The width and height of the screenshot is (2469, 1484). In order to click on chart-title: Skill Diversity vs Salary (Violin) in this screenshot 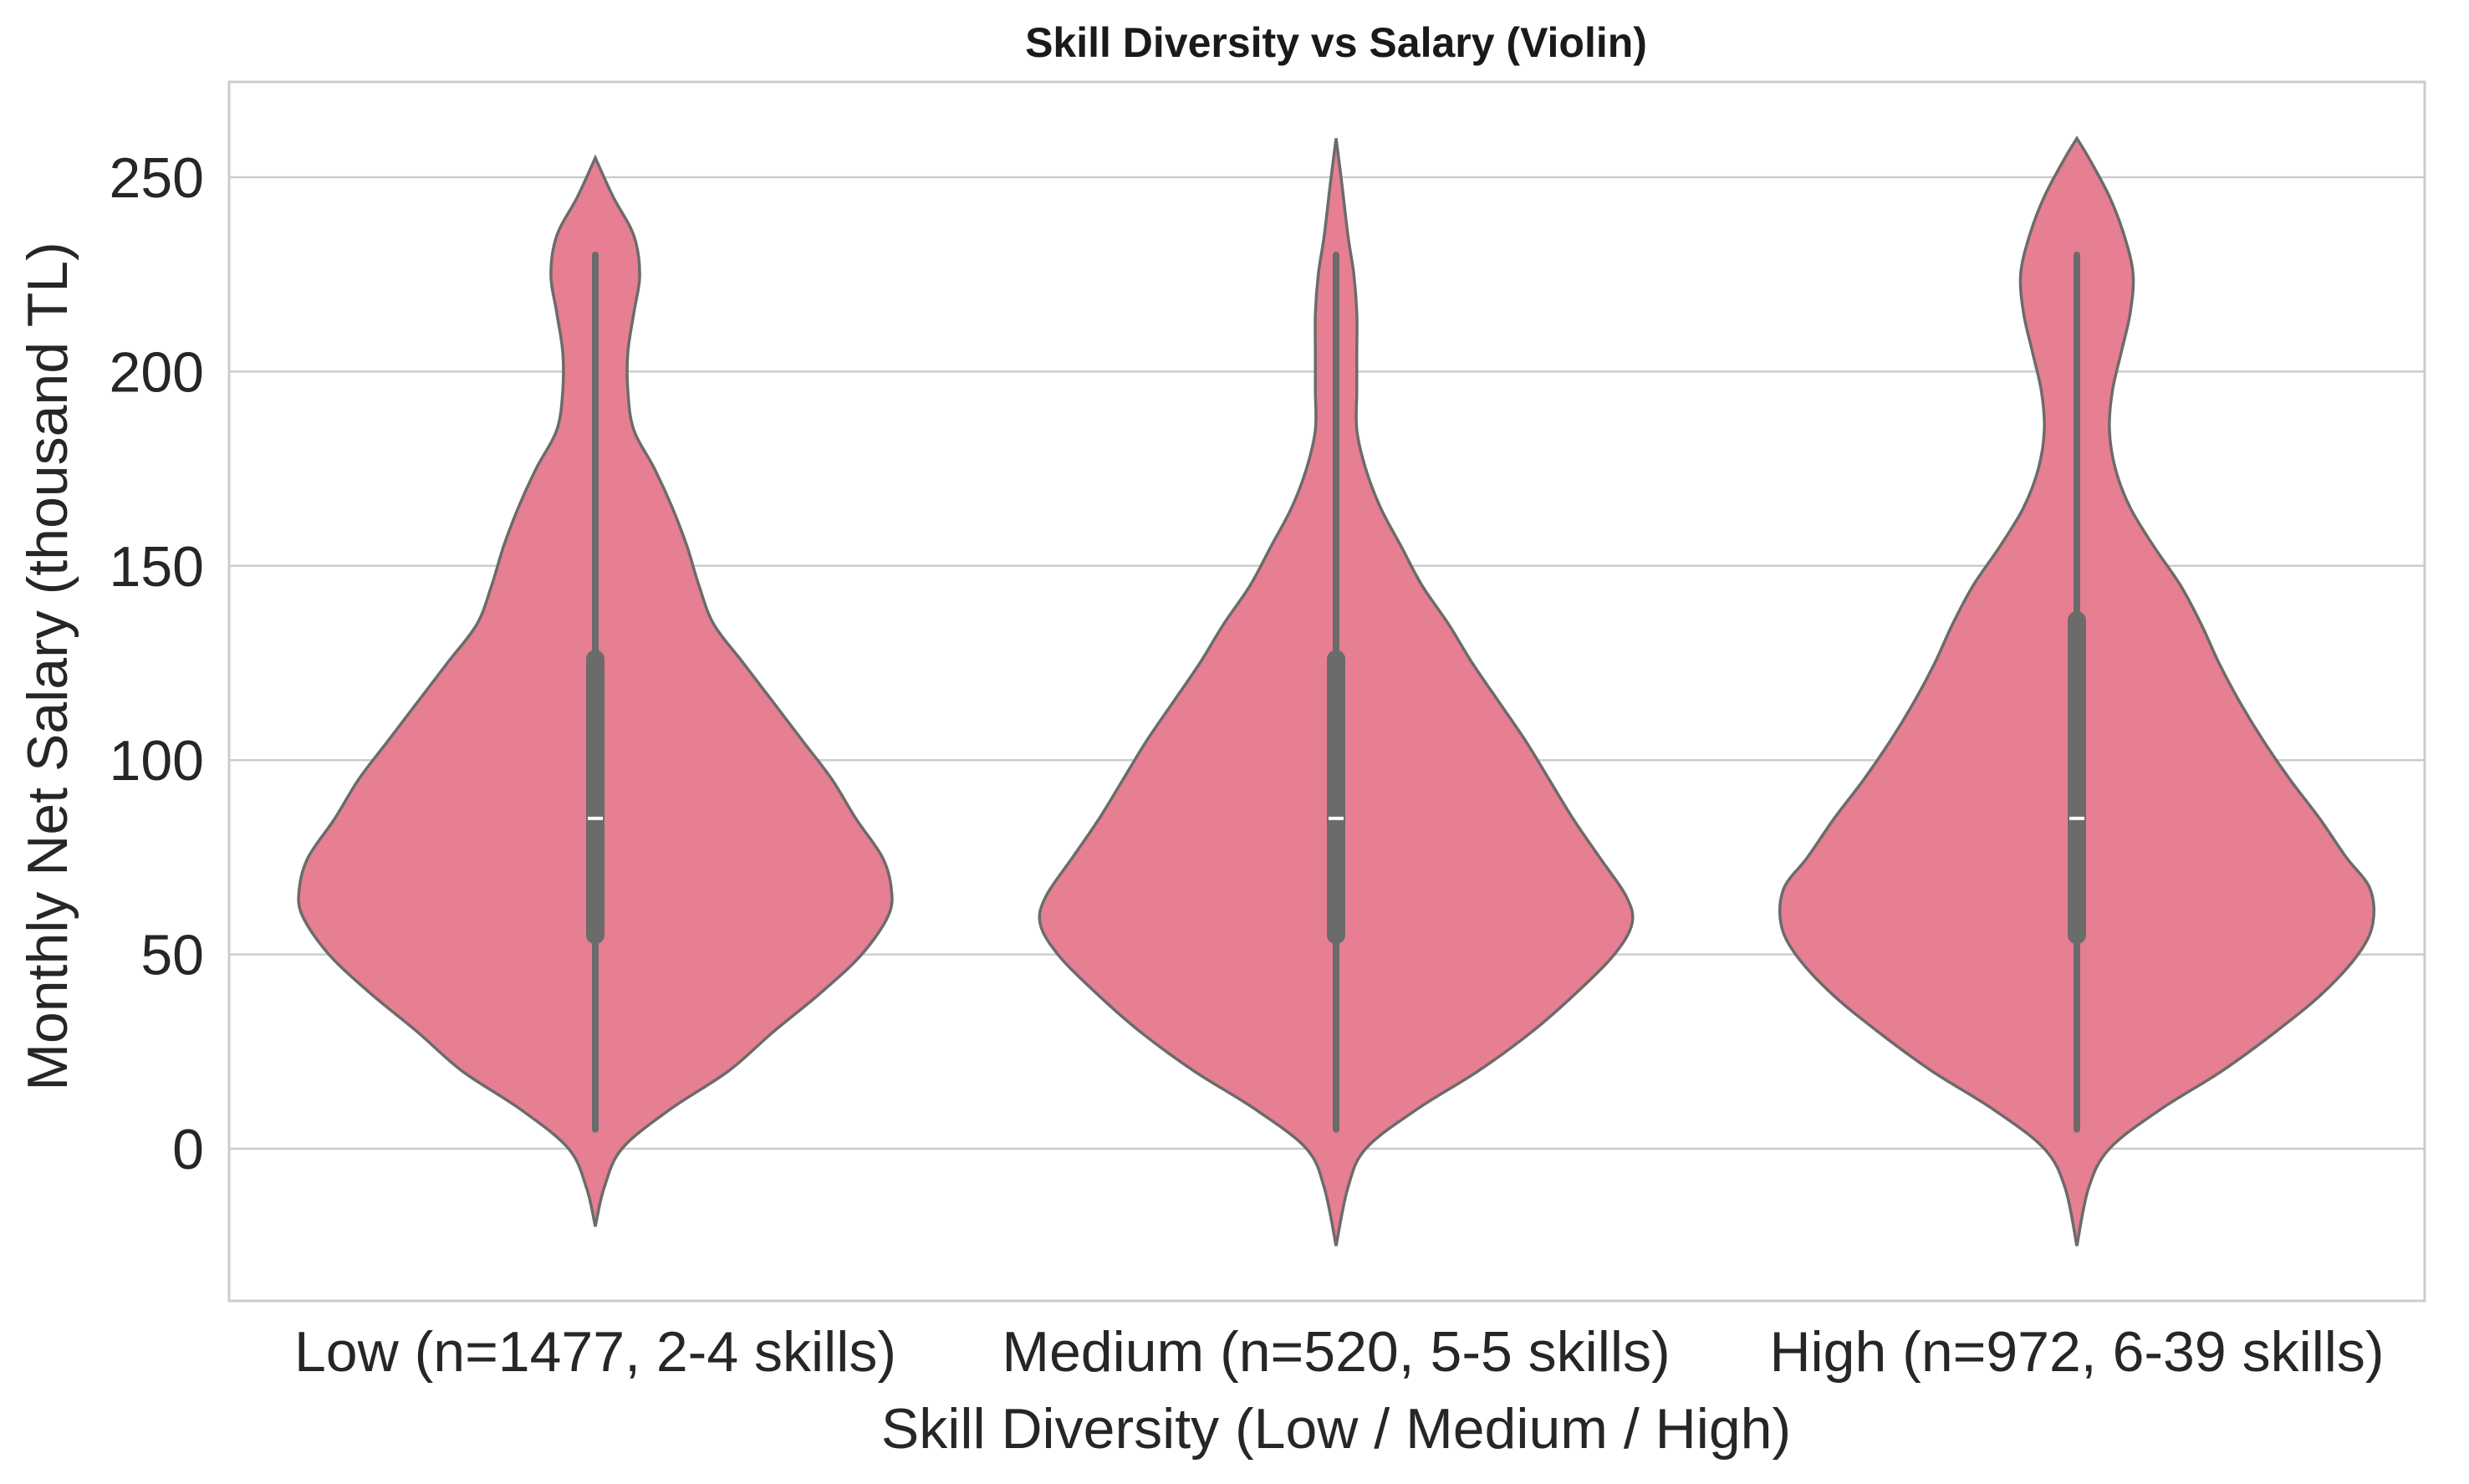, I will do `click(1336, 42)`.